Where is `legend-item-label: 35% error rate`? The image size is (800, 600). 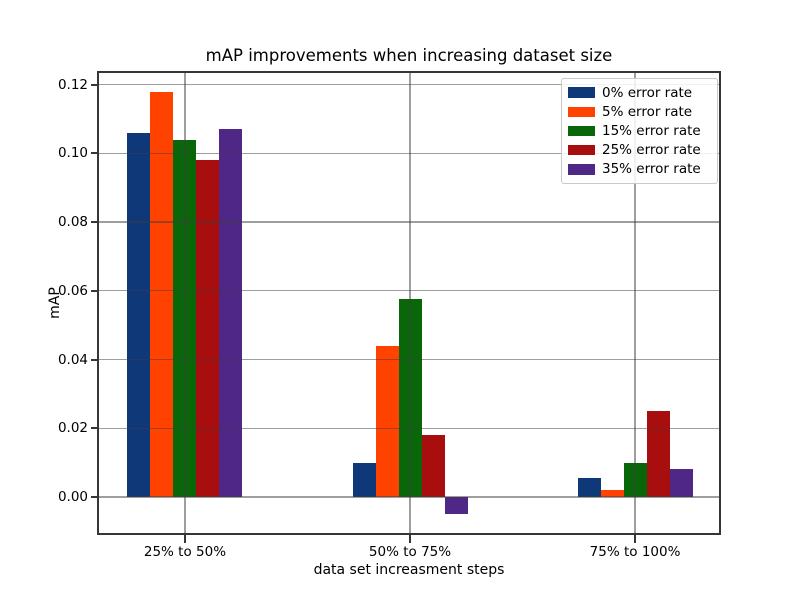 legend-item-label: 35% error rate is located at coordinates (651, 169).